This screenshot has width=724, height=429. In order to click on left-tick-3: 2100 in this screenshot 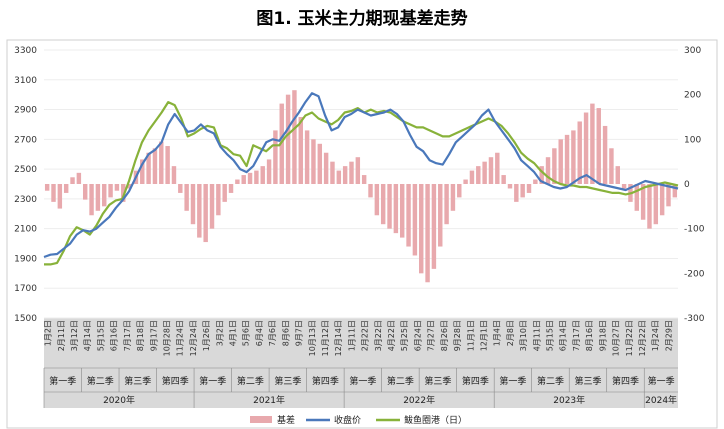, I will do `click(25, 230)`.